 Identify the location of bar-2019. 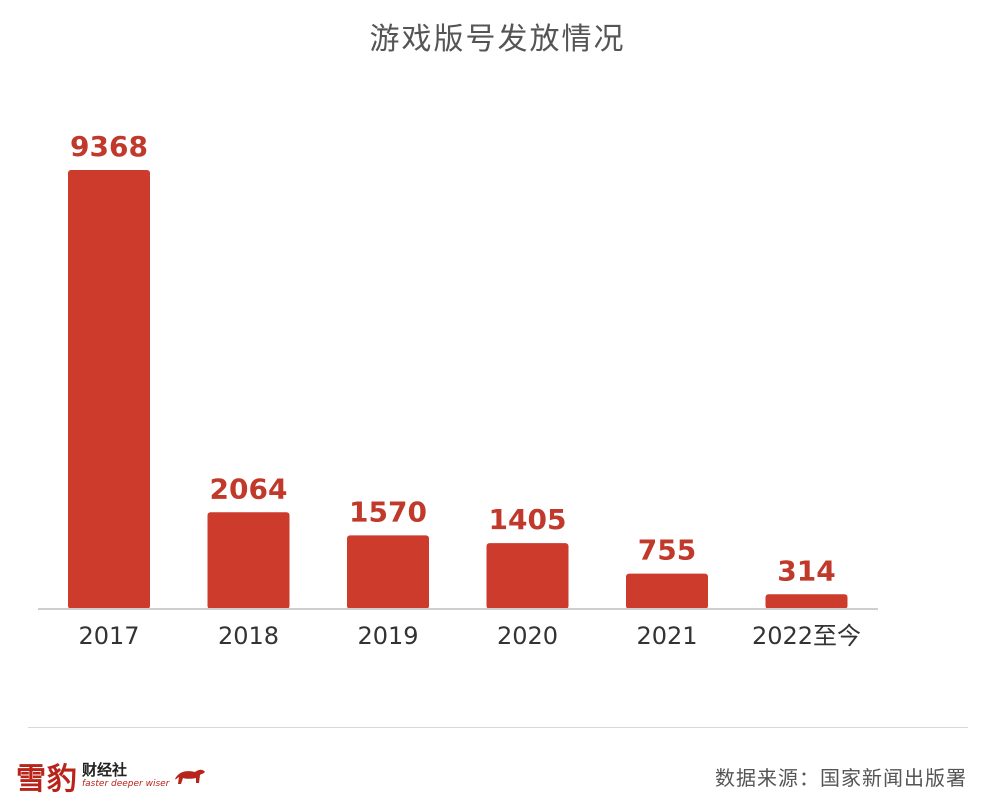
(388, 572).